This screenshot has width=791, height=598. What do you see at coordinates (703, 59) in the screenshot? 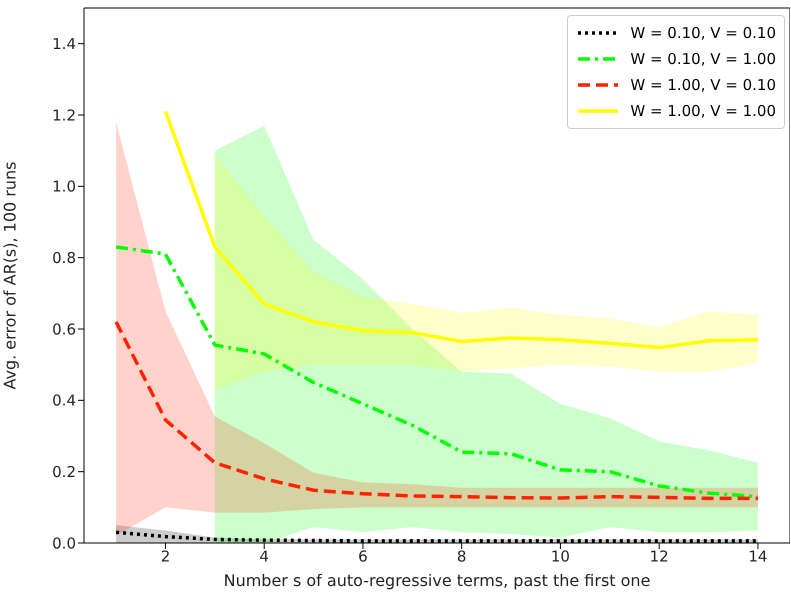
I see `legend-label: W = 0.10, V = 1.00` at bounding box center [703, 59].